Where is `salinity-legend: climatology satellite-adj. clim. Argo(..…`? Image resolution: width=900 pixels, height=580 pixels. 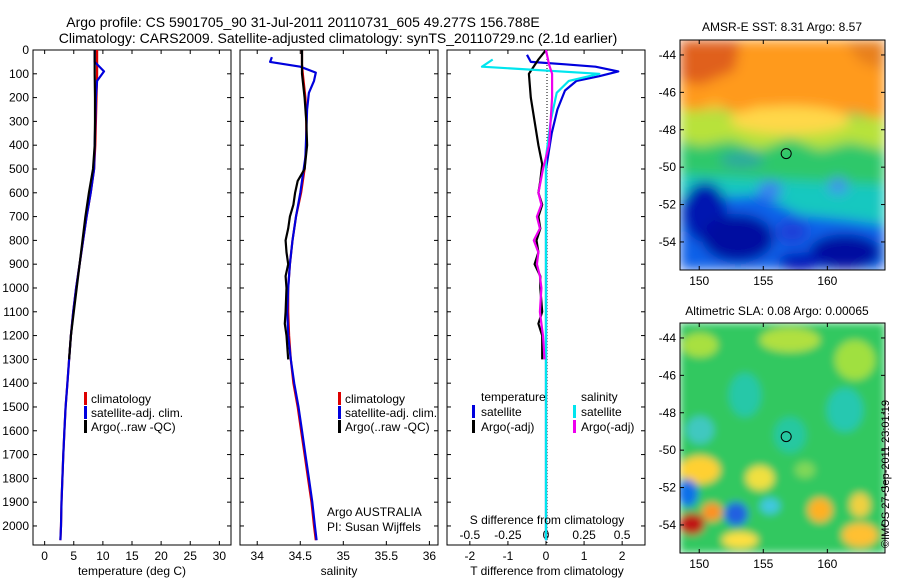 salinity-legend: climatology satellite-adj. clim. Argo(..… is located at coordinates (387, 413).